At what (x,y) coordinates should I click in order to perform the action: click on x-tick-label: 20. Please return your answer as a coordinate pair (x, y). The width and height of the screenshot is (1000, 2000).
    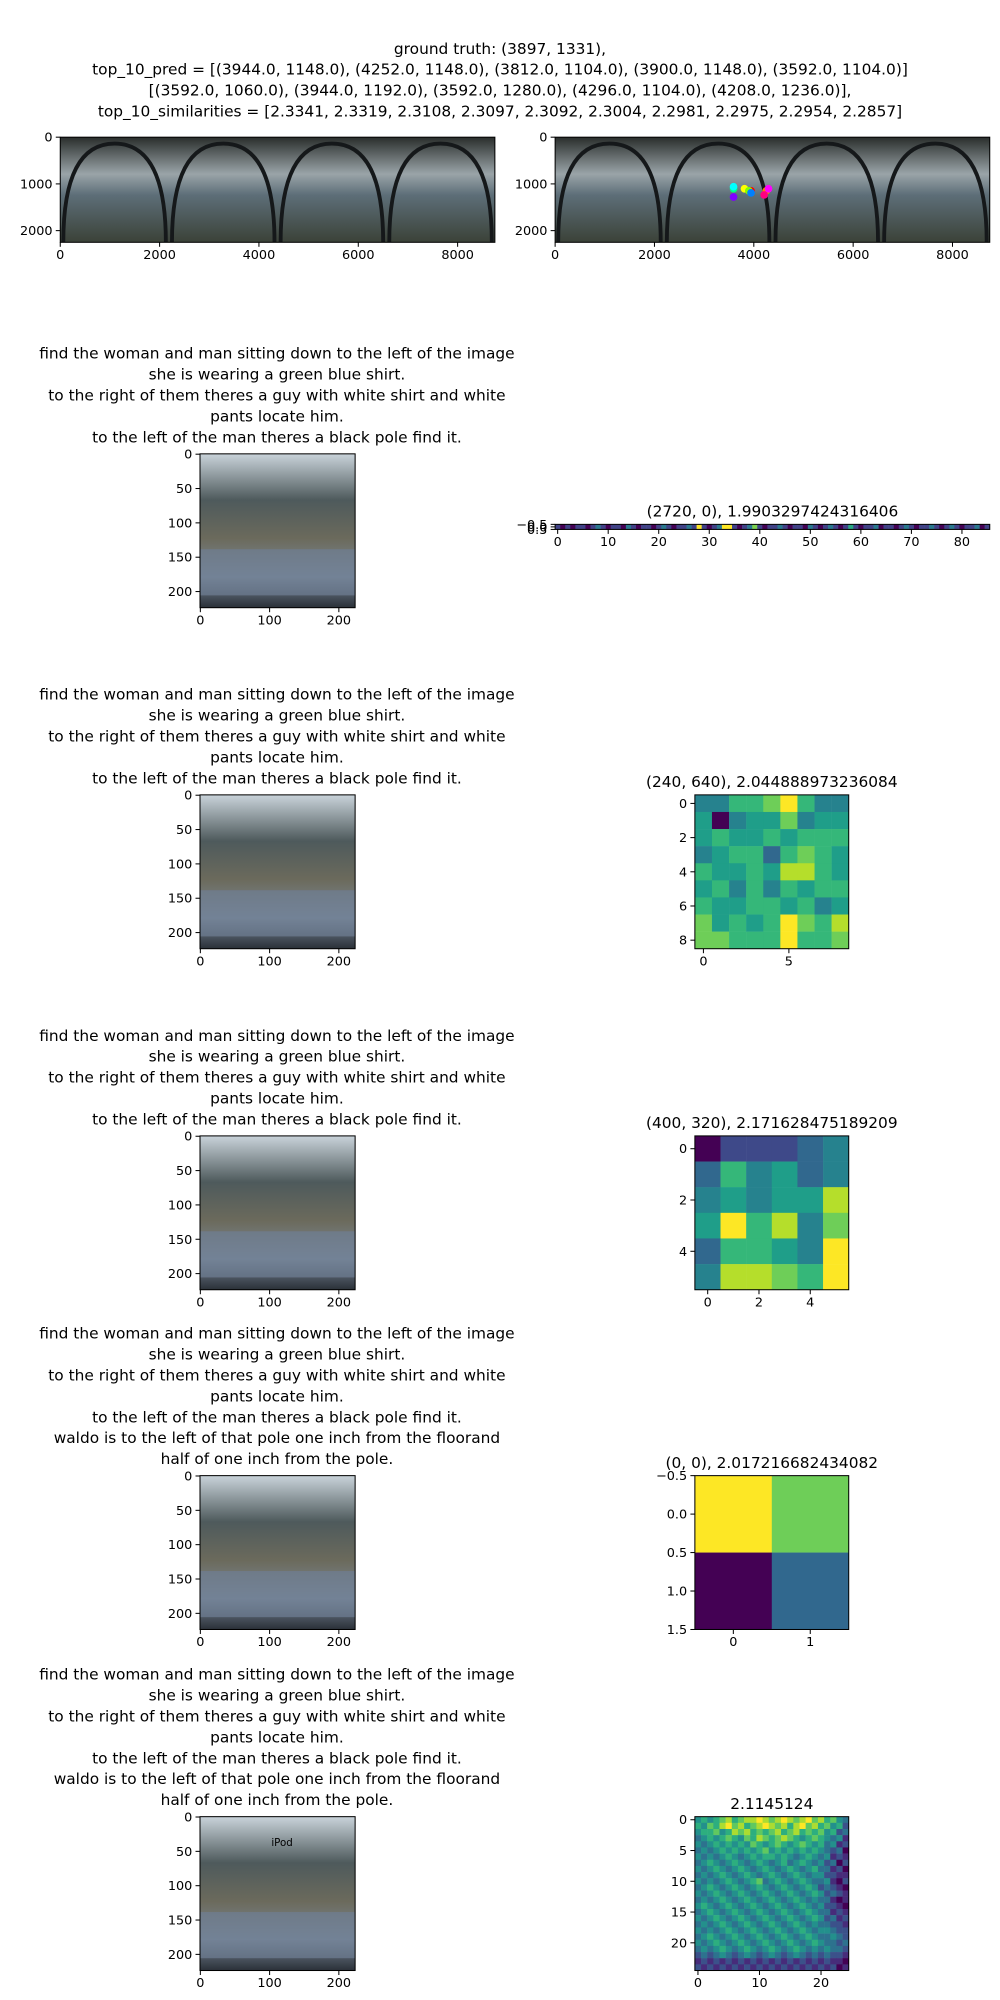
    Looking at the image, I should click on (821, 1983).